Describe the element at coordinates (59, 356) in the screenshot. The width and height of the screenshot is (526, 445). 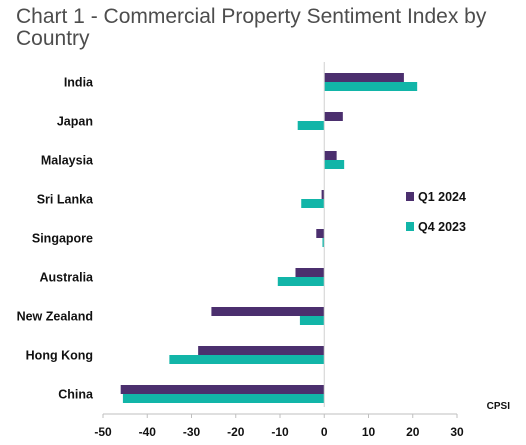
I see `category-label-hong-kong: Hong Kong` at that location.